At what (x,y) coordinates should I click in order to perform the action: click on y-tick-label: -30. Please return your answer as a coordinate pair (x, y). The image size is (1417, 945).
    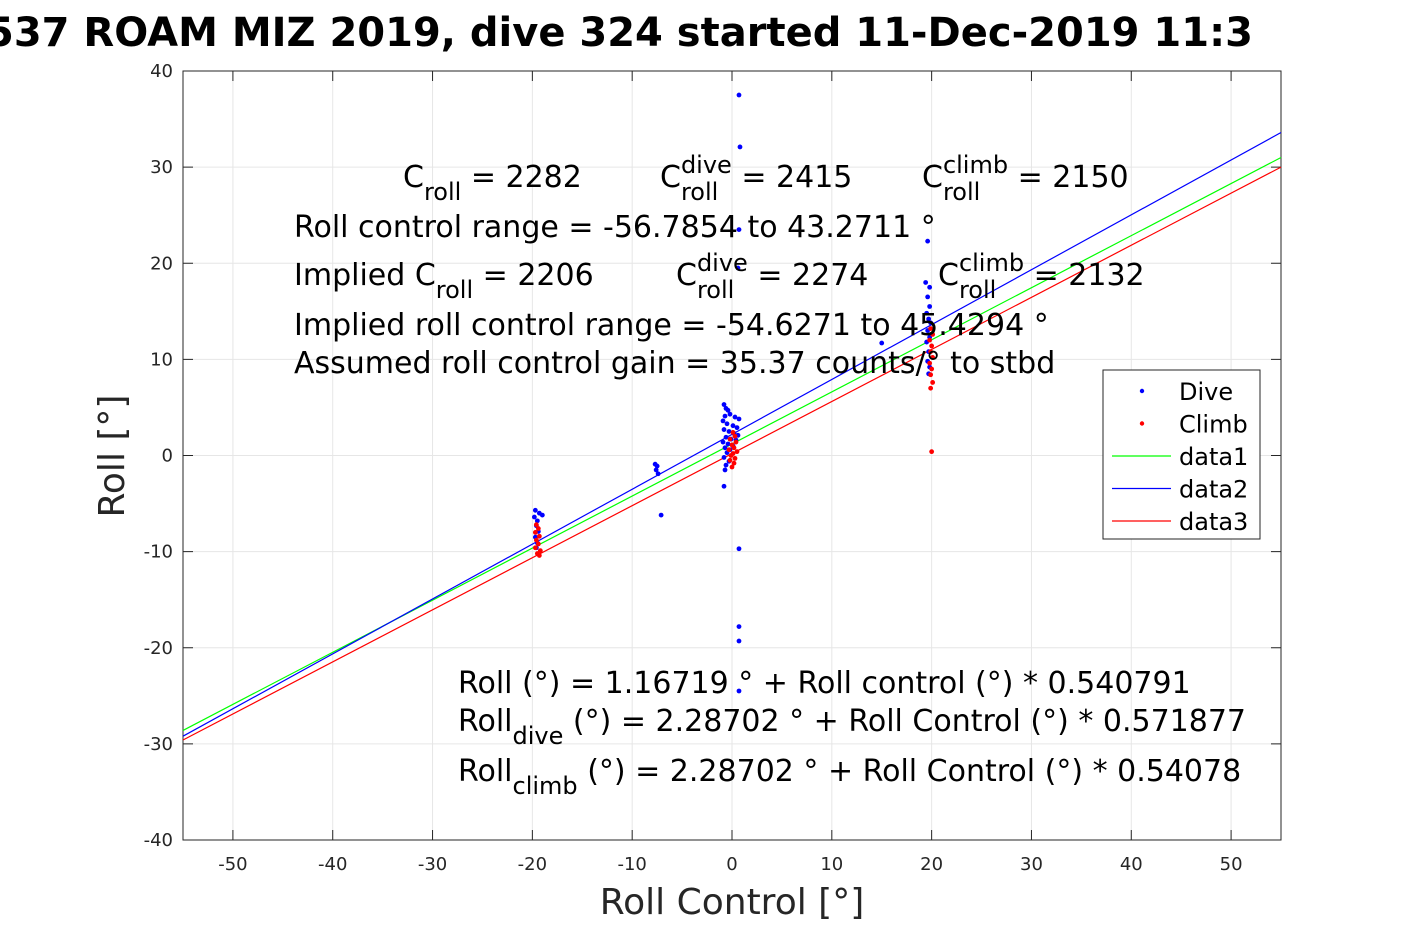
    Looking at the image, I should click on (158, 744).